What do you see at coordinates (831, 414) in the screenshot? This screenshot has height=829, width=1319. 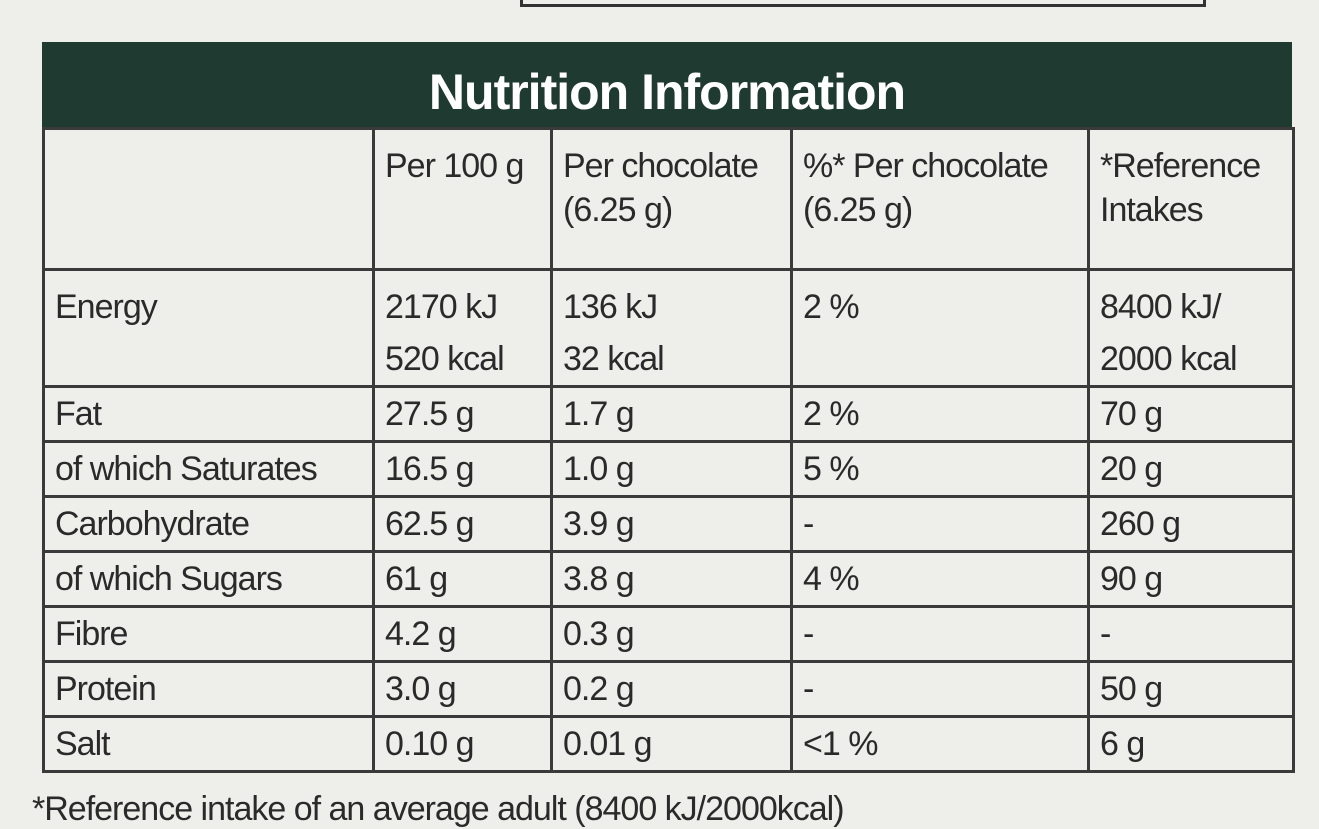 I see `cell-line: 2 %` at bounding box center [831, 414].